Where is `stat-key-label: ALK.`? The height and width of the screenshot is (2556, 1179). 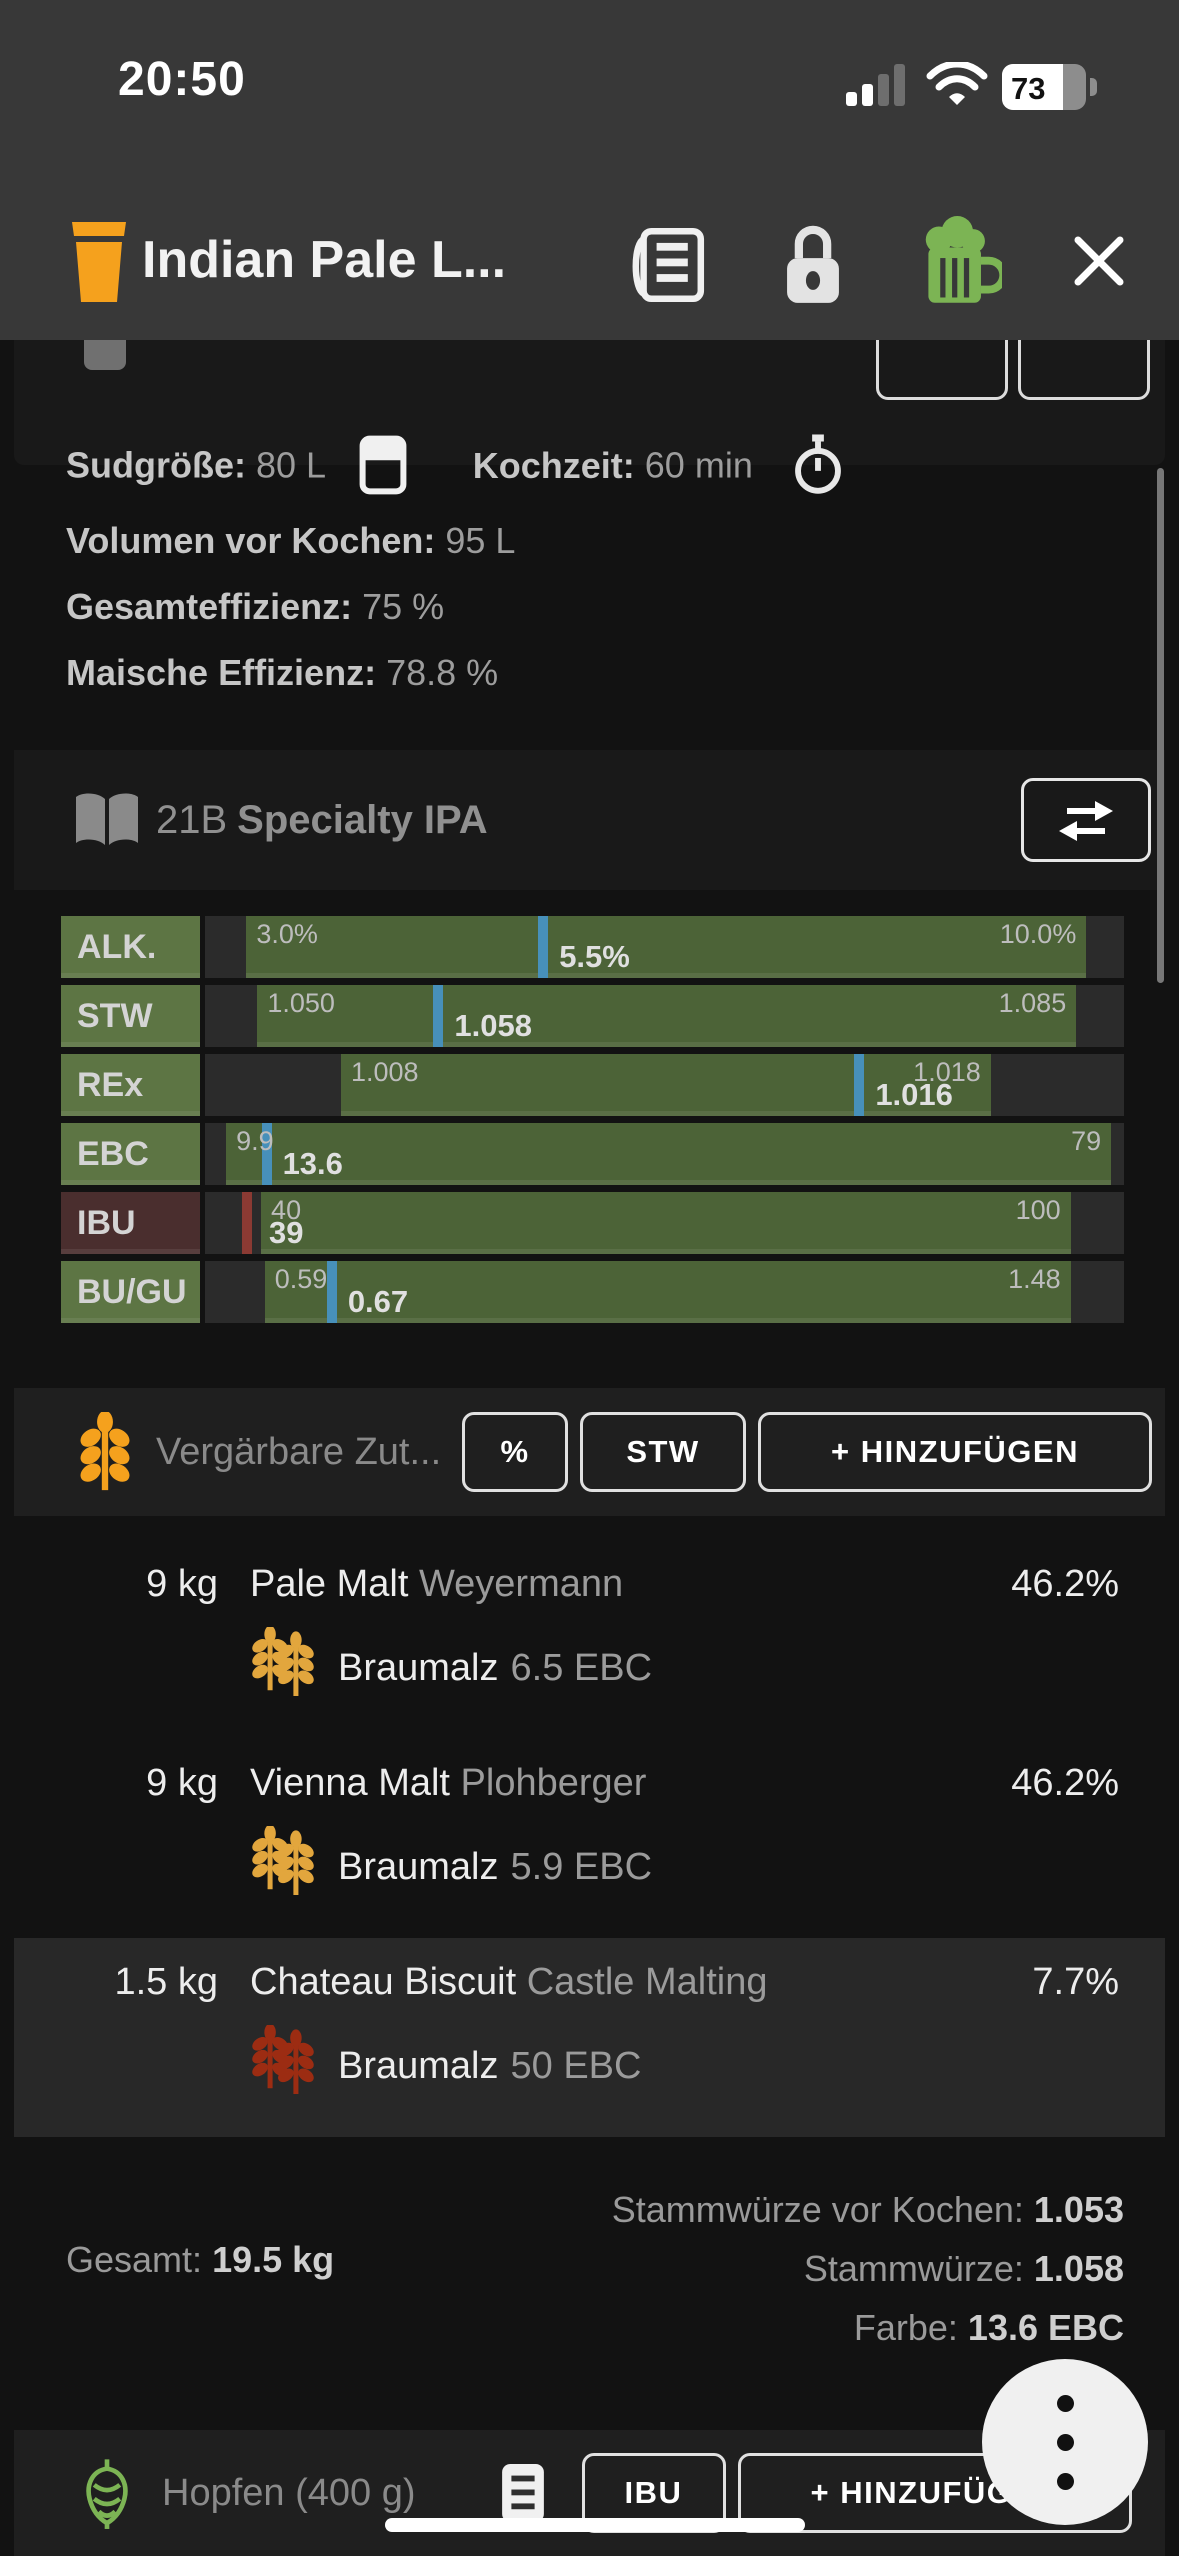 stat-key-label: ALK. is located at coordinates (130, 947).